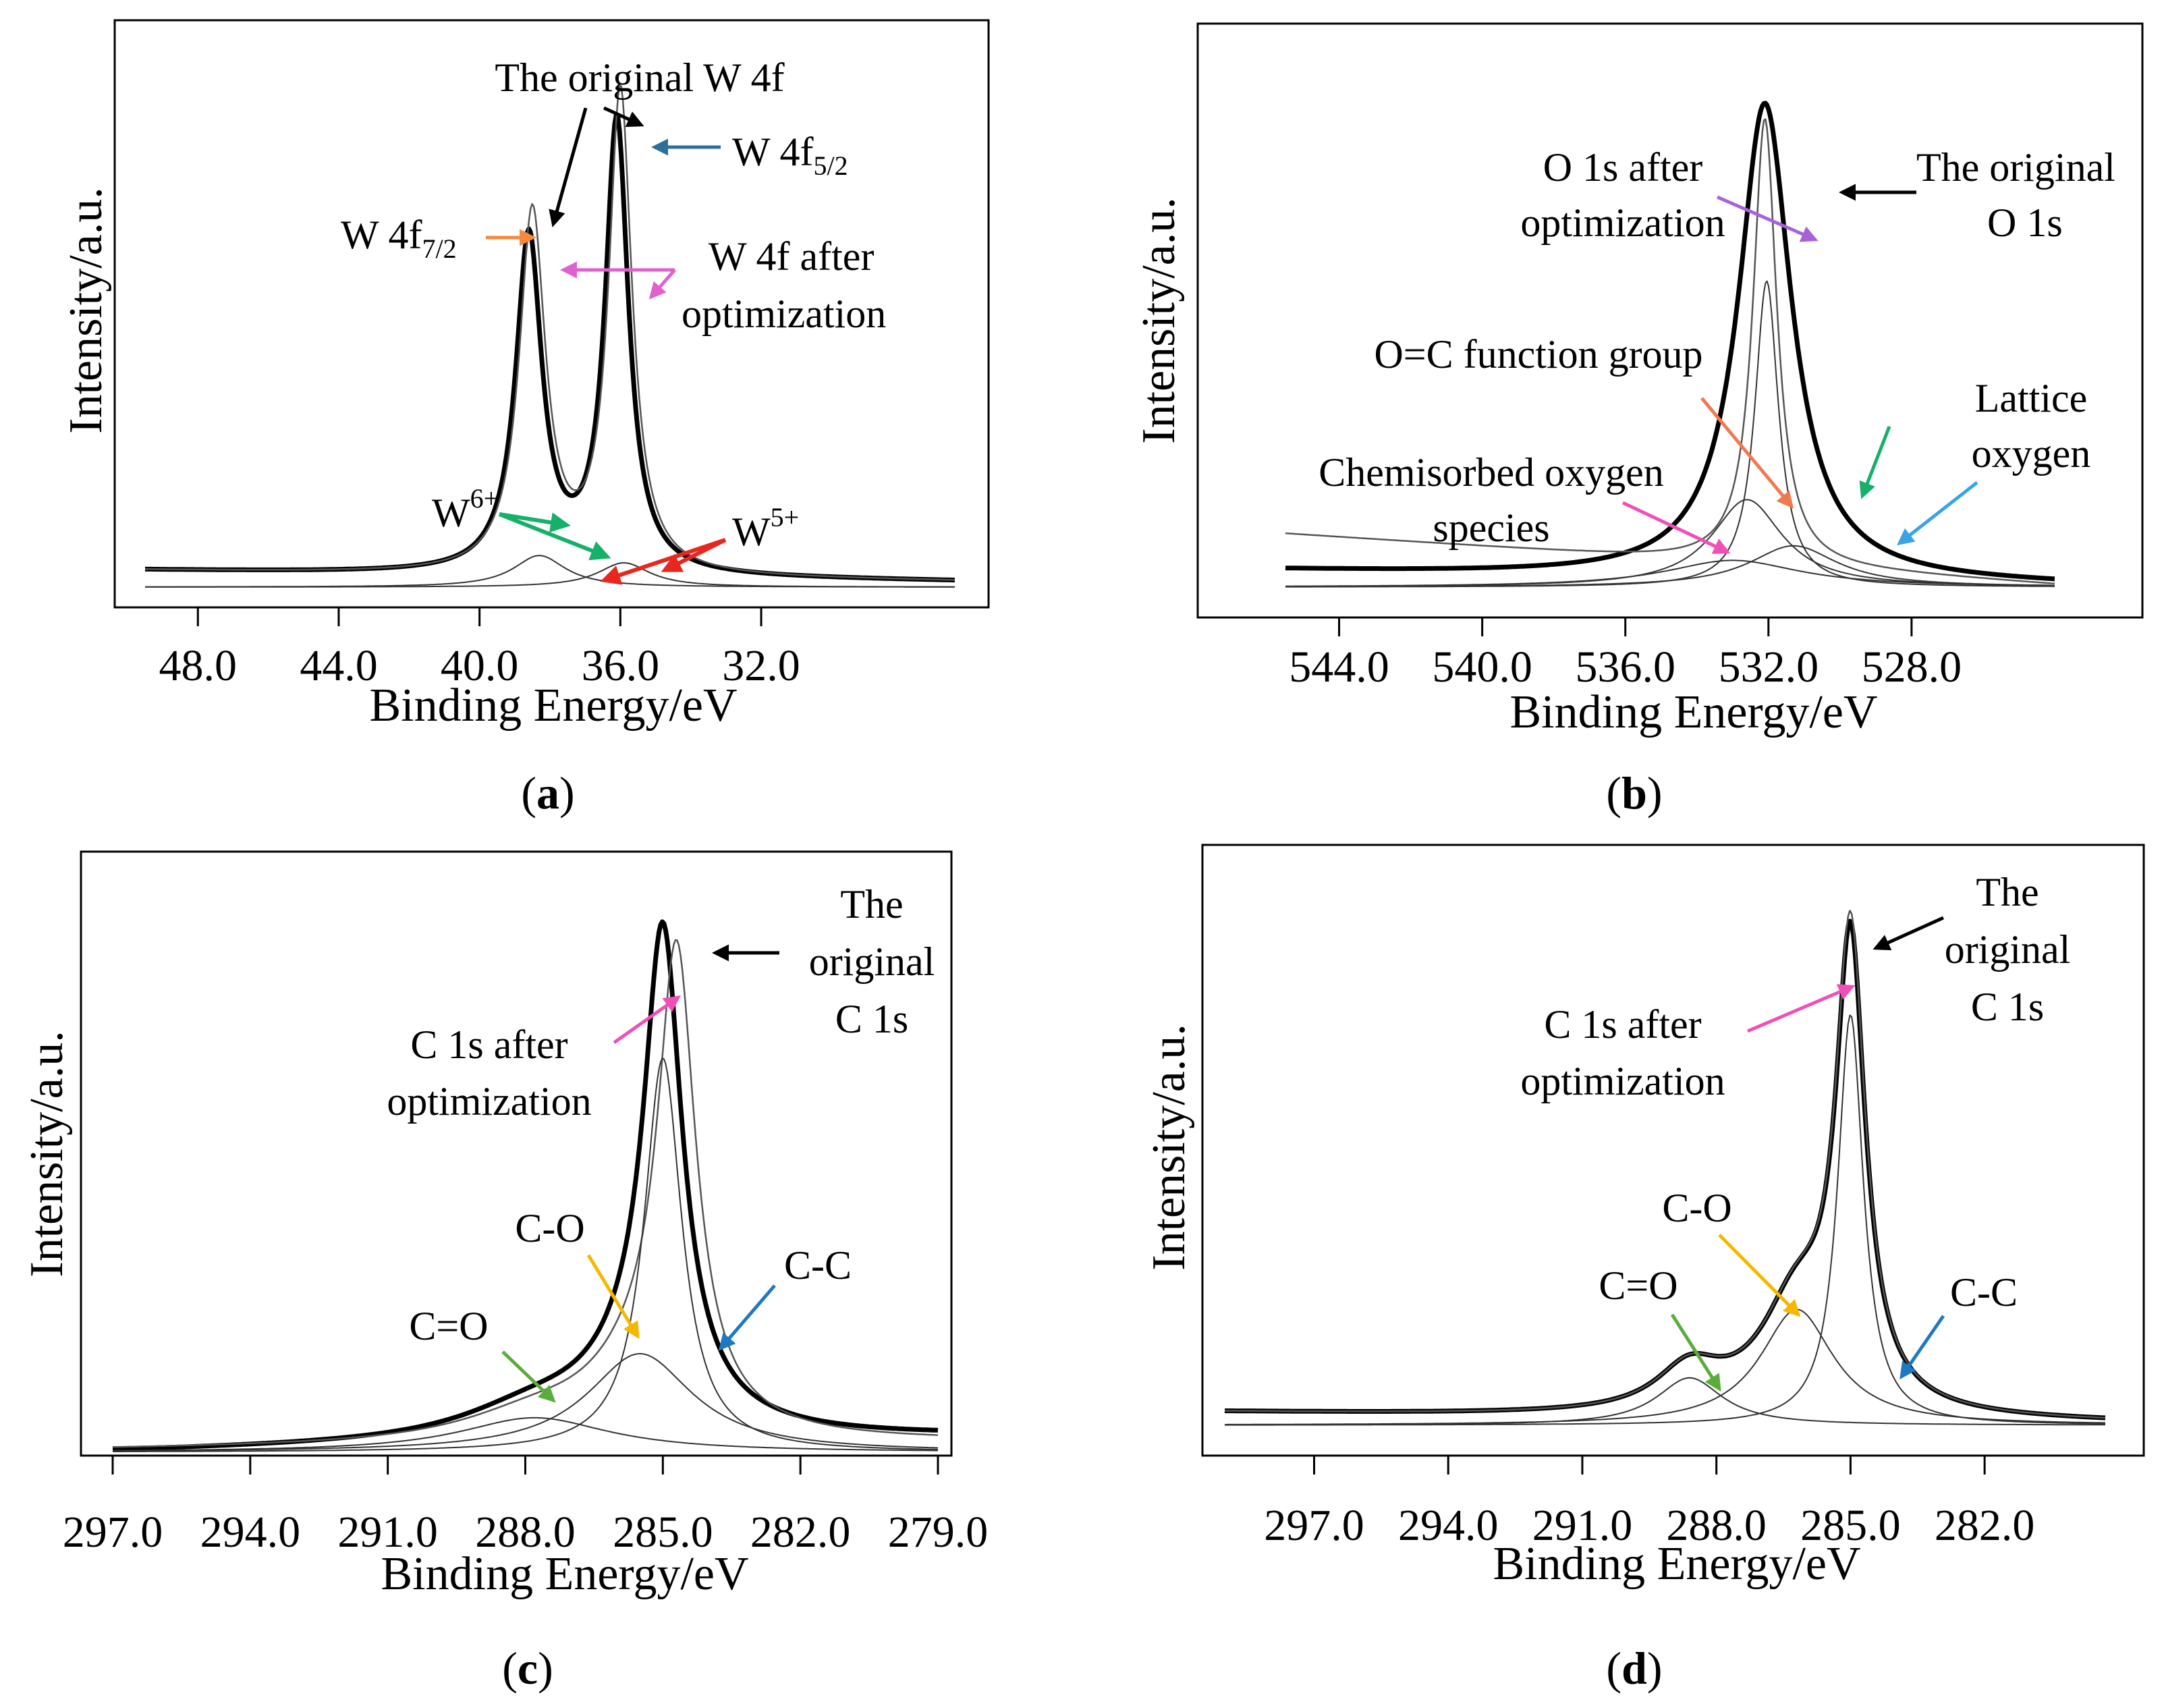 This screenshot has width=2164, height=1708. I want to click on panel-c-label-orig-3: C 1s, so click(871, 1019).